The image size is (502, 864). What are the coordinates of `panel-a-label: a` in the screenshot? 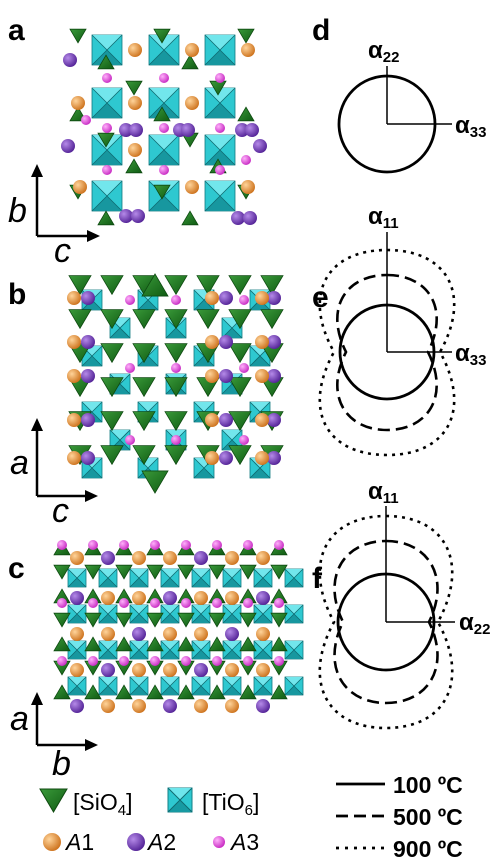 It's located at (16, 30).